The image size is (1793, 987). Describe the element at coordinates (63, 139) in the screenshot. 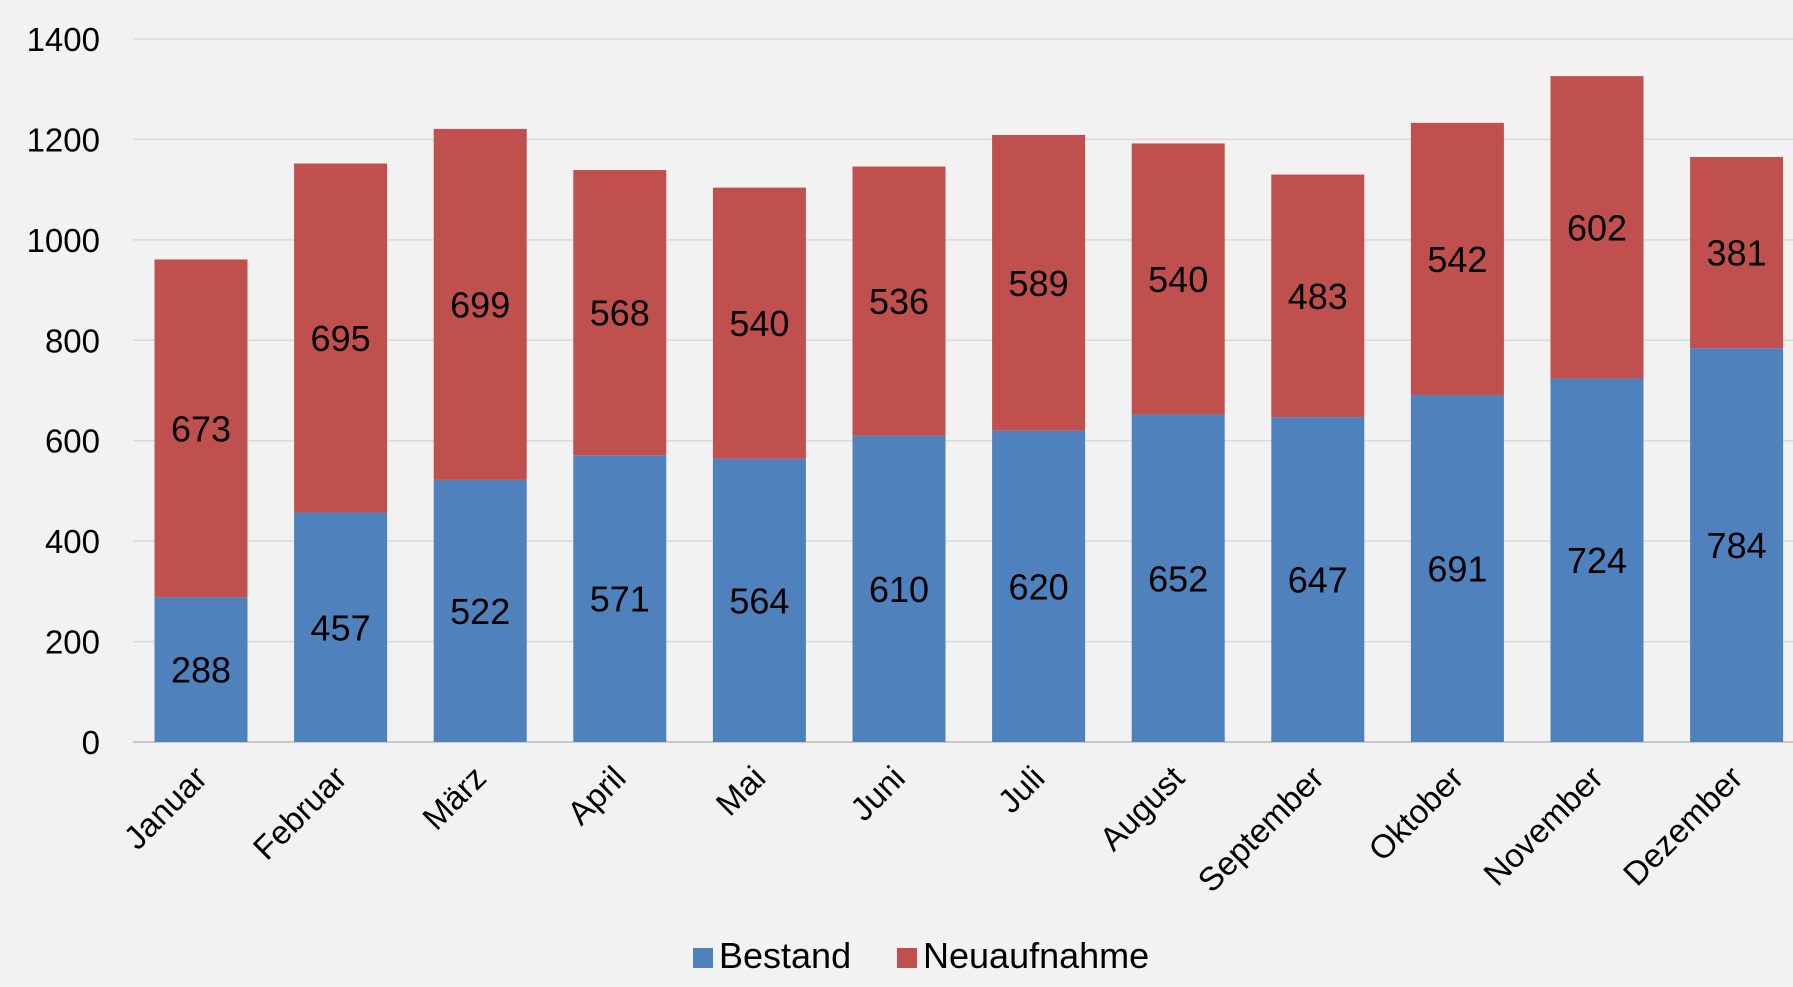

I see `y-tick-label: 1200` at that location.